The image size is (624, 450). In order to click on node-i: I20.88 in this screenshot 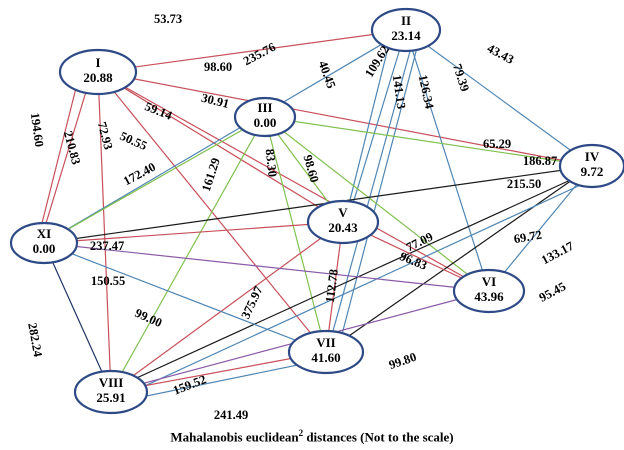, I will do `click(98, 72)`.